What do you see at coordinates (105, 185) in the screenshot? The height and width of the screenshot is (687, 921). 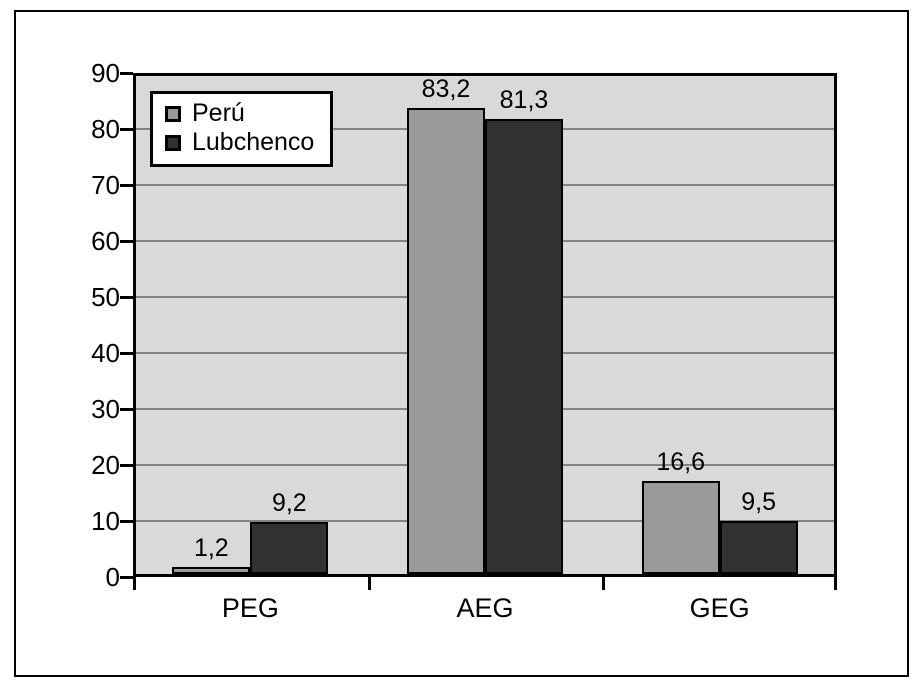 I see `y-axis-label-70: 70` at bounding box center [105, 185].